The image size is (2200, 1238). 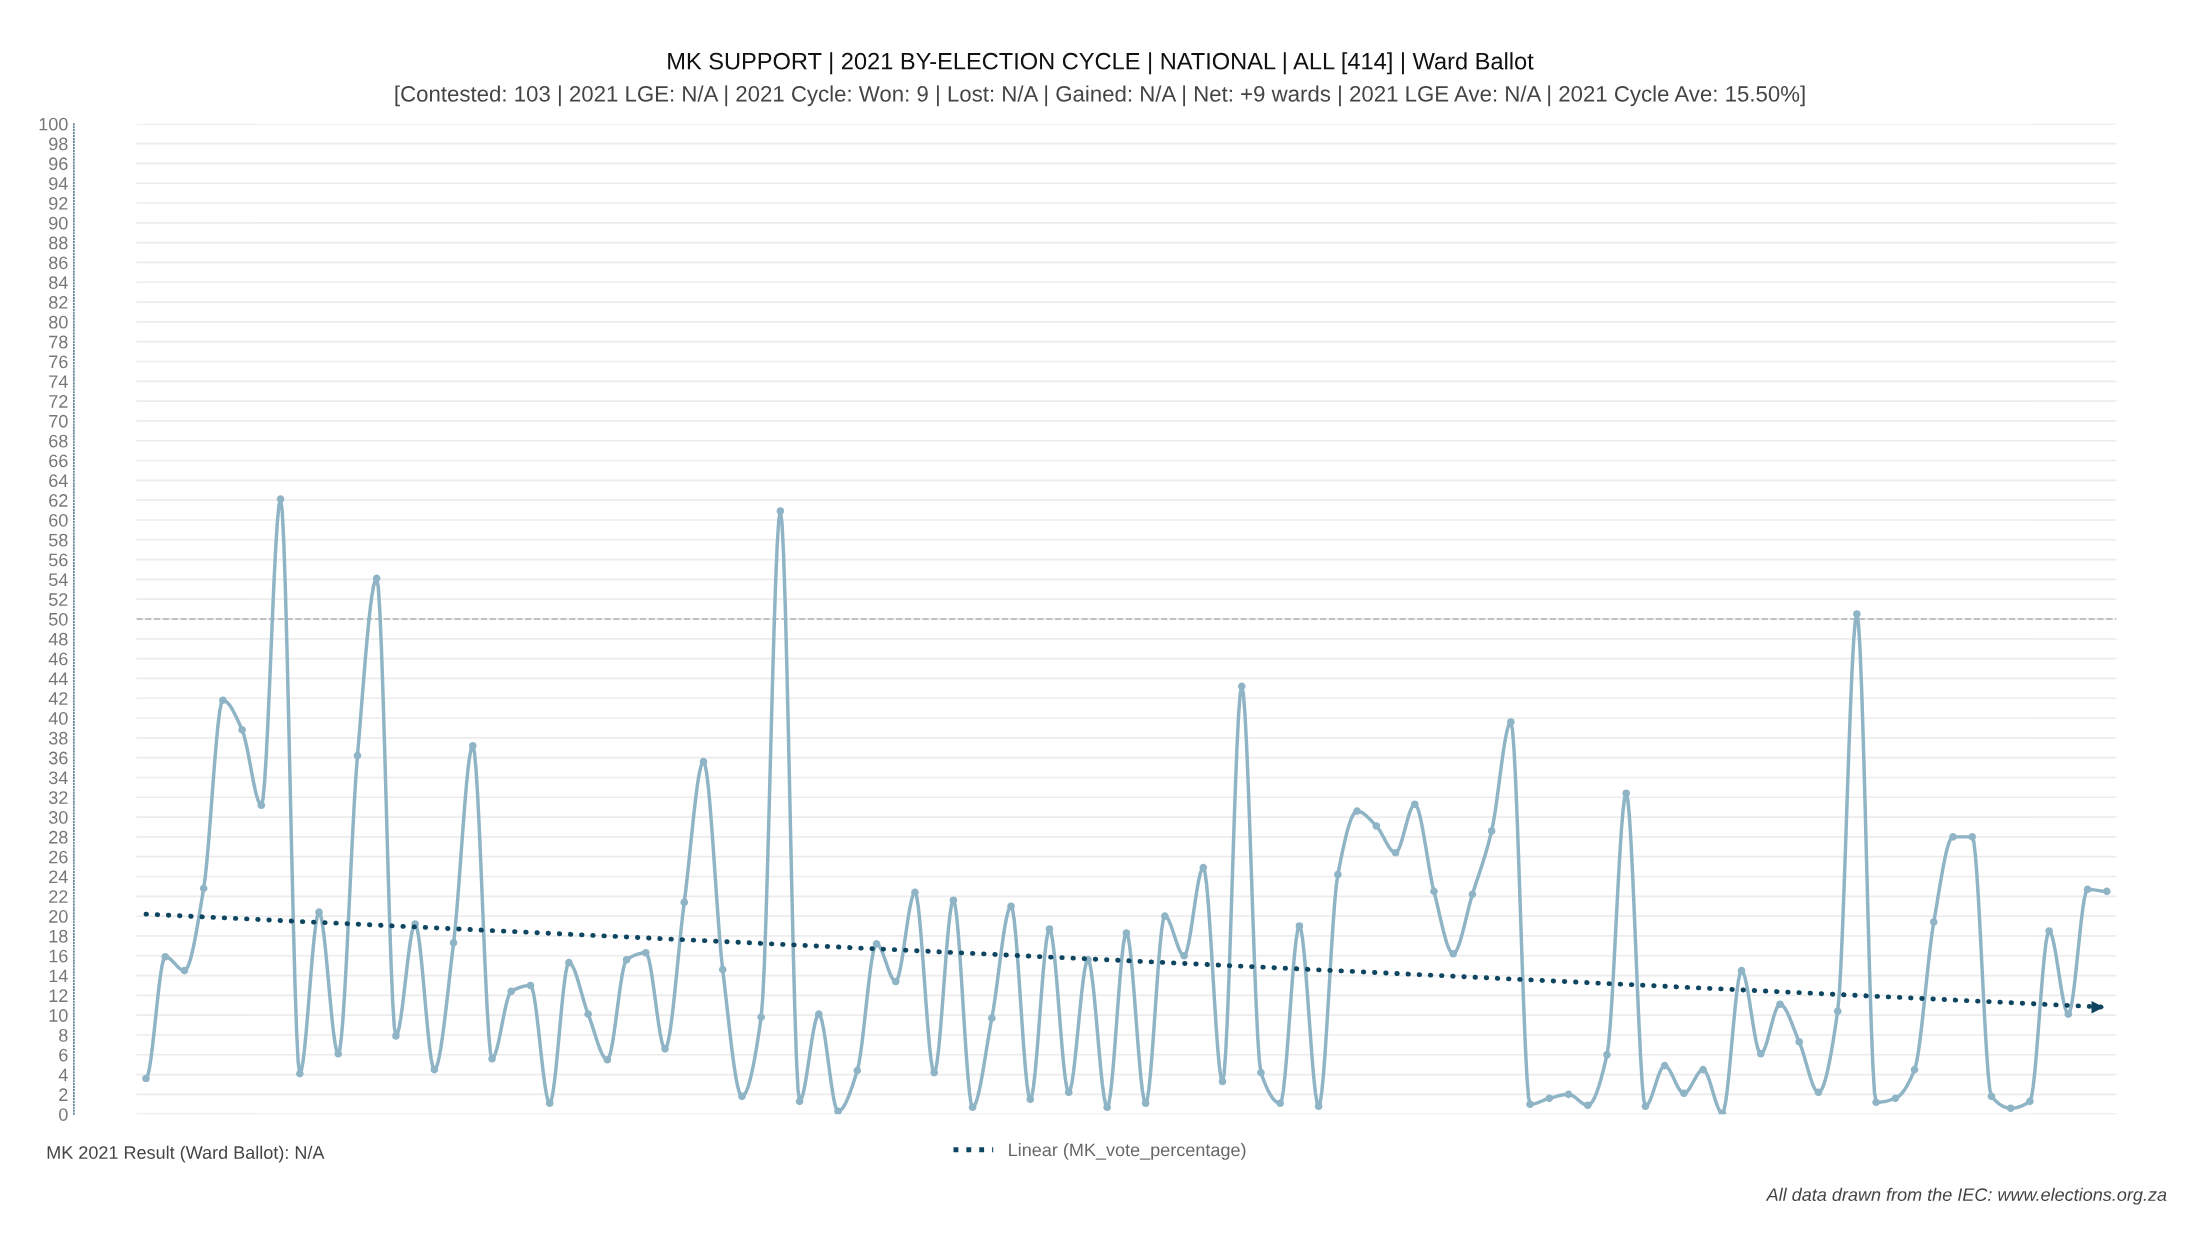 I want to click on y-tick-label: 92, so click(x=58, y=203).